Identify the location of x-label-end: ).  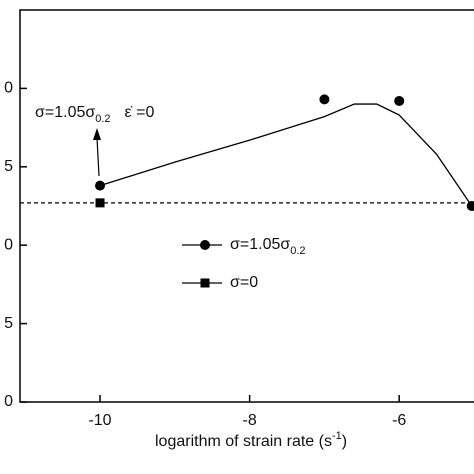
(344, 441).